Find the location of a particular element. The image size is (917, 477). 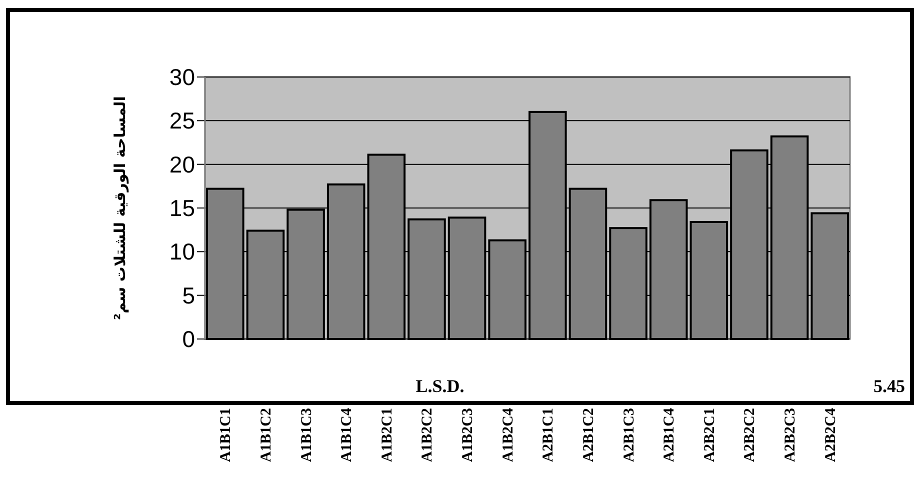

y-tick-label: 30 is located at coordinates (182, 77).